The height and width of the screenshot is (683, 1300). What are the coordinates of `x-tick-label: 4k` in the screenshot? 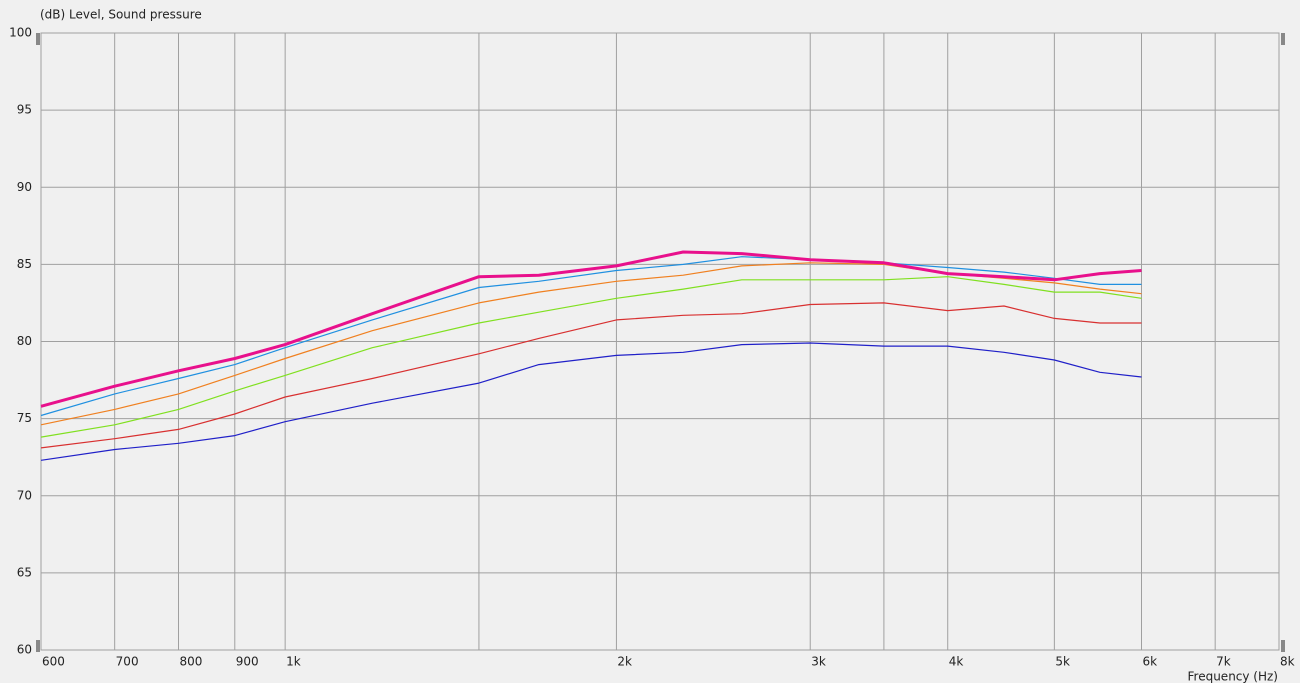 It's located at (956, 662).